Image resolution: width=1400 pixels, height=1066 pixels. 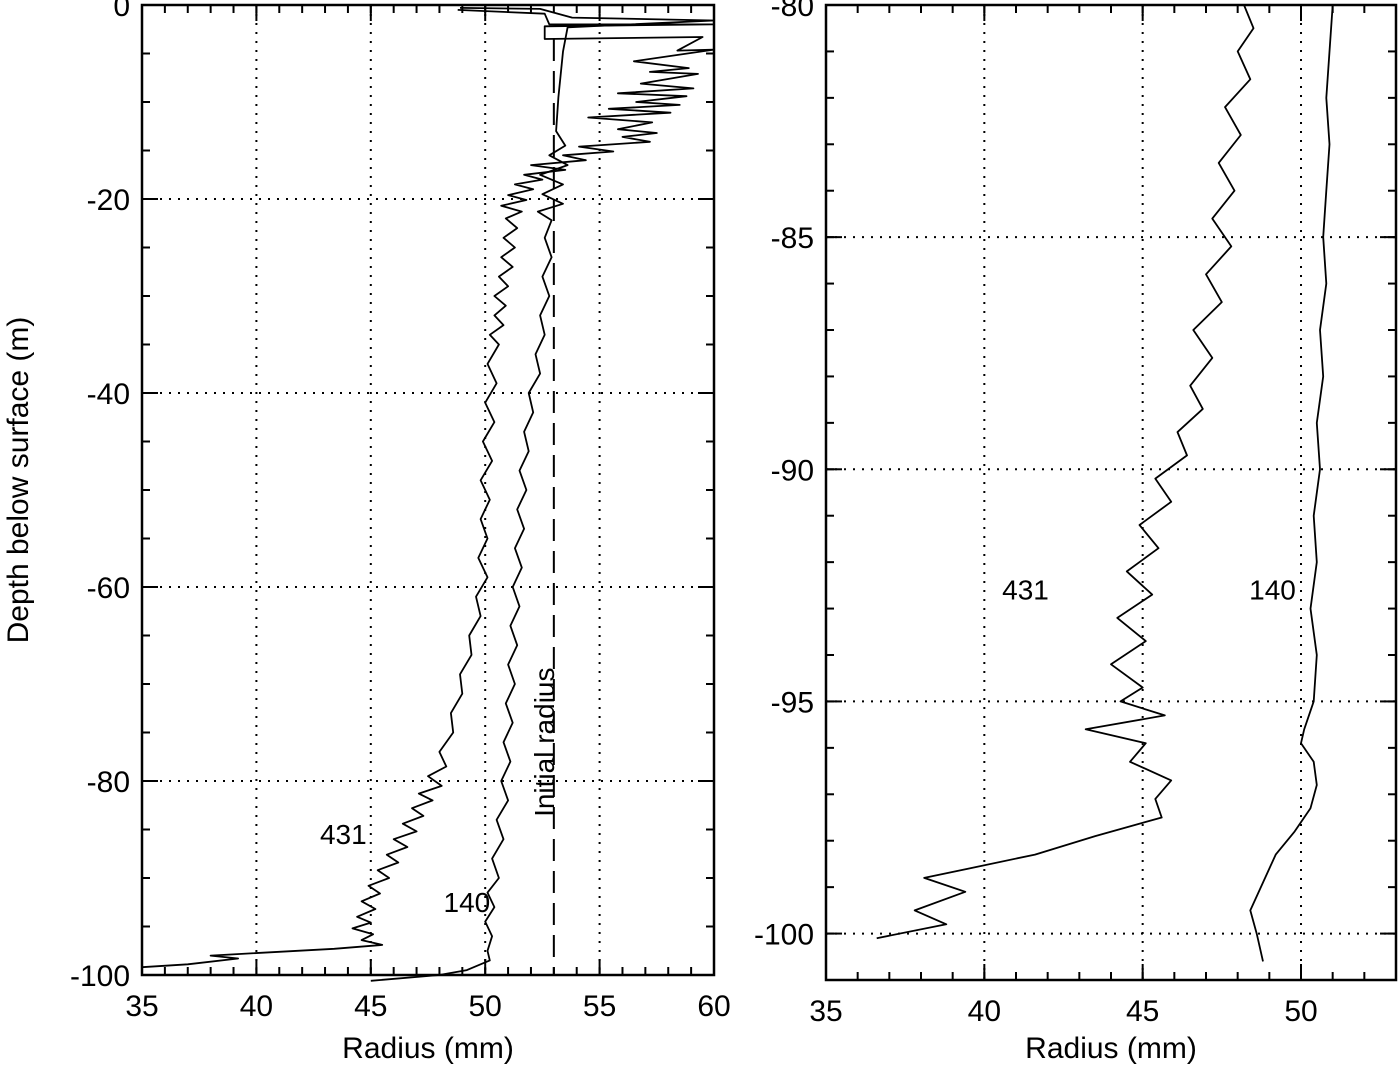 What do you see at coordinates (18, 480) in the screenshot?
I see `chart-left-y-axis-label: Depth below surface (m)` at bounding box center [18, 480].